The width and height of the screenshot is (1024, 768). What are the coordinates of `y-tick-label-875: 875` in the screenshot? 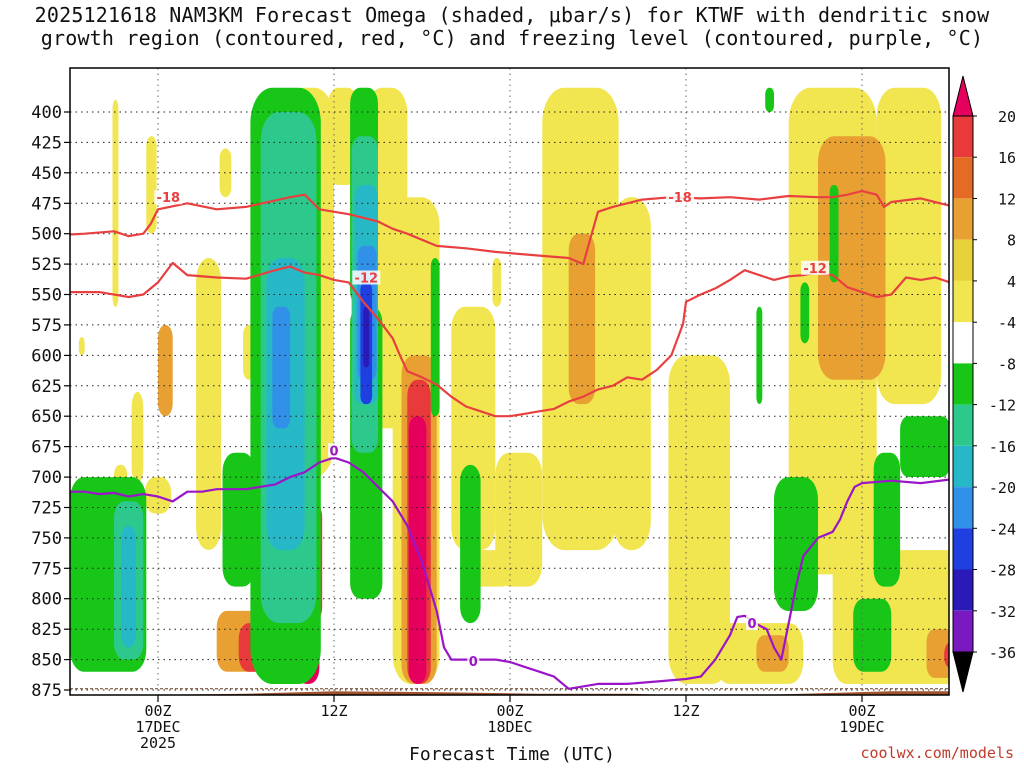 It's located at (46, 691).